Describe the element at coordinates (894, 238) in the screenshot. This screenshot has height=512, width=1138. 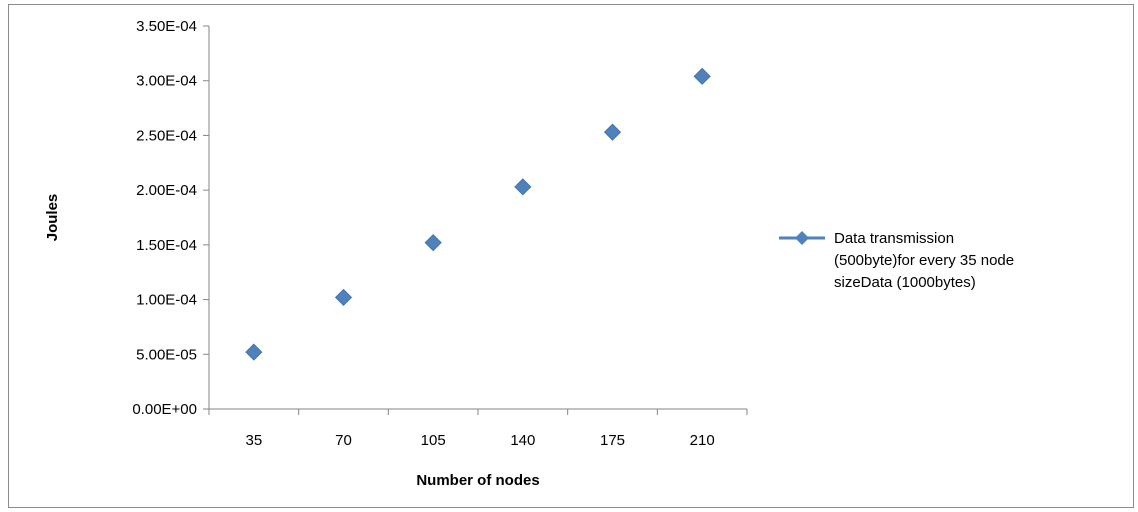
I see `legend-label-line-1: Data transmission` at that location.